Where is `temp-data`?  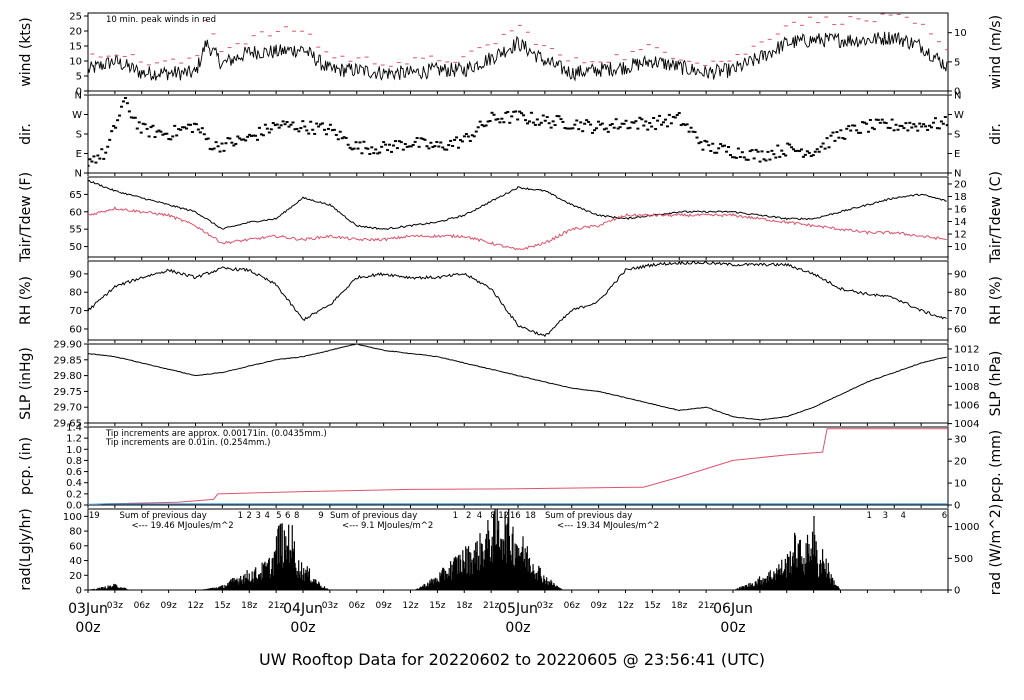
temp-data is located at coordinates (517, 215).